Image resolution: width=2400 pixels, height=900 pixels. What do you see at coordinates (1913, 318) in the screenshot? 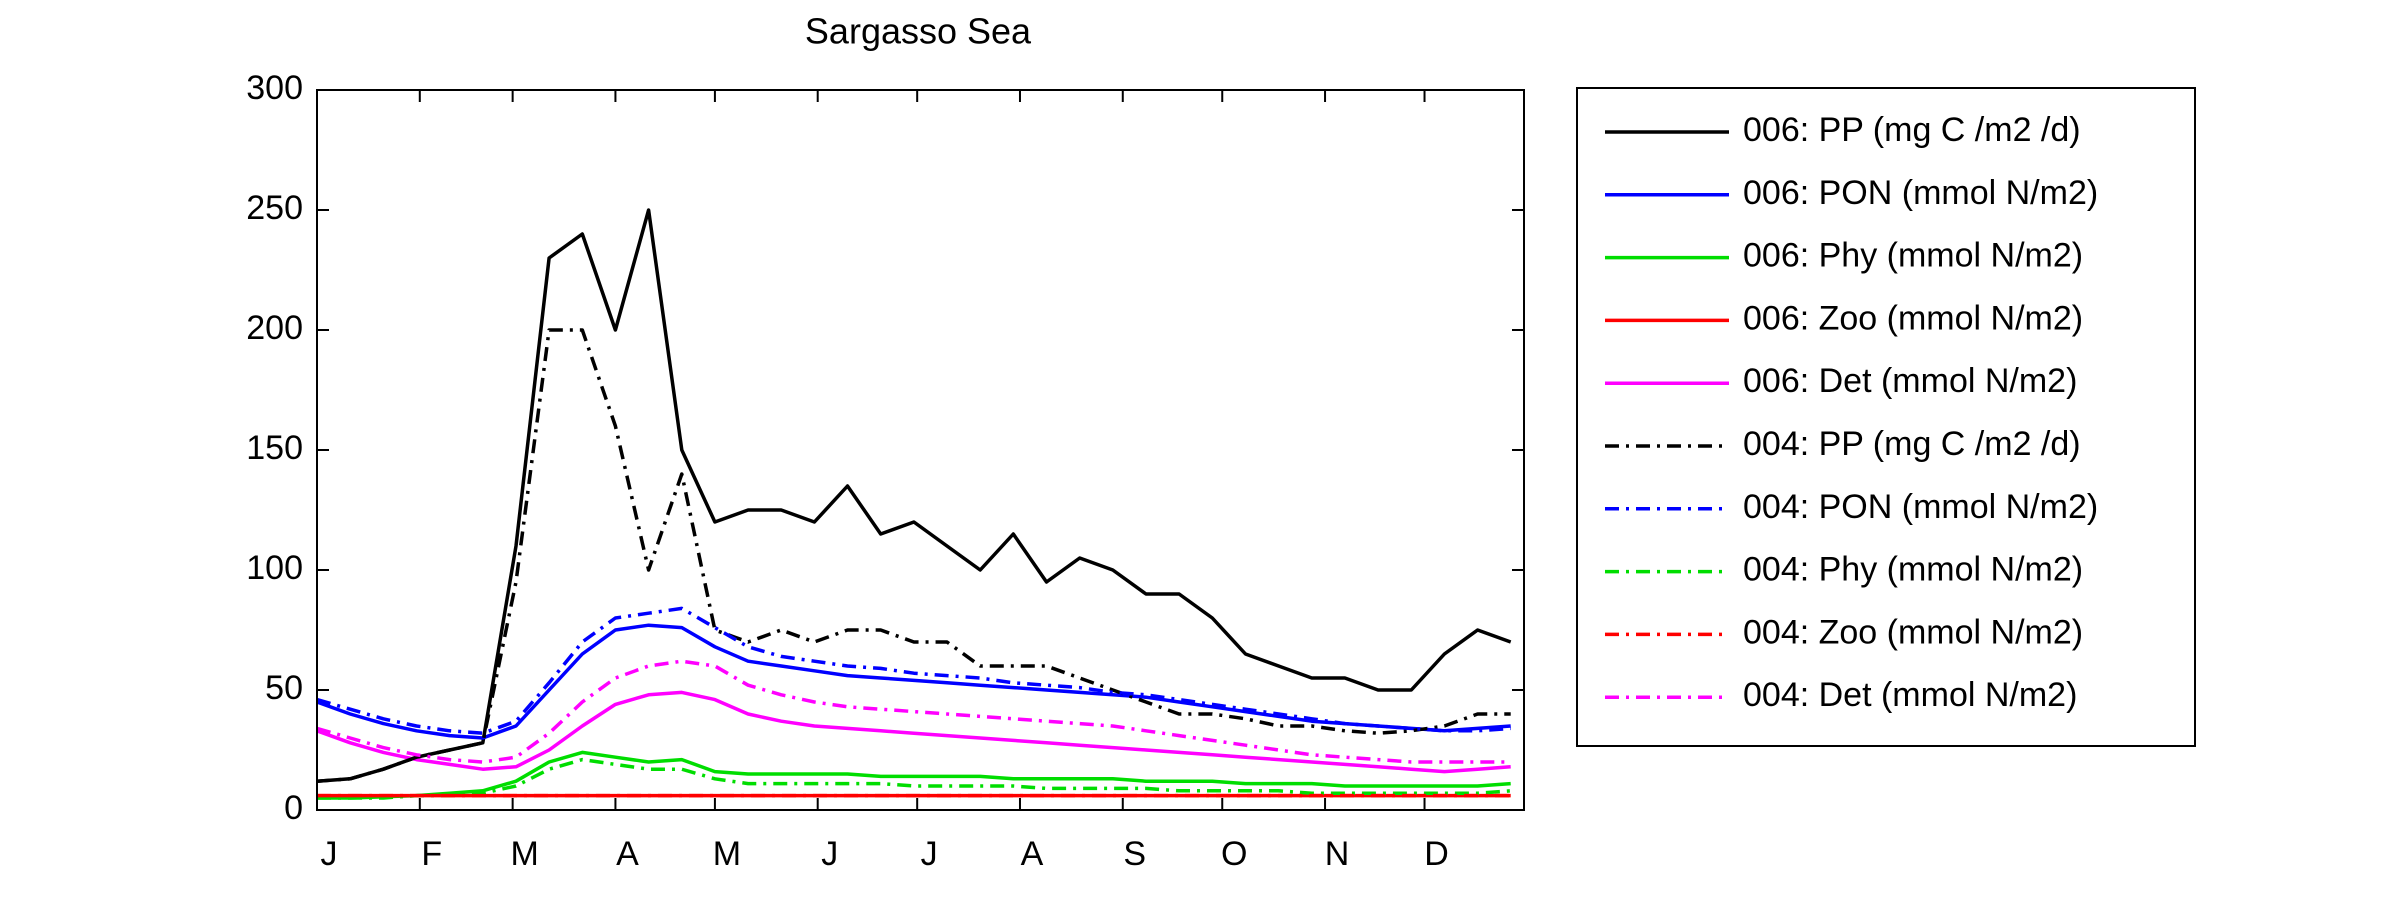
I see `legend-label: 006: Zoo (mmol N/m2)` at bounding box center [1913, 318].